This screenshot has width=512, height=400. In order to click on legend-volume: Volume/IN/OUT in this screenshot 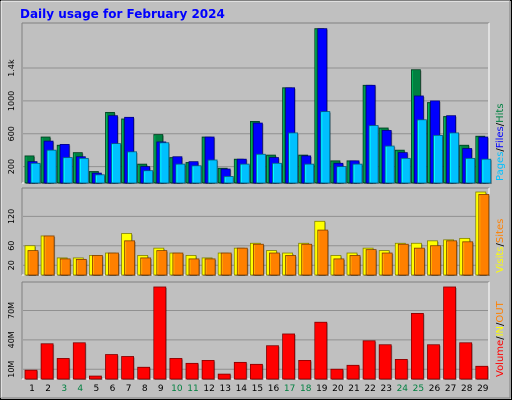, I will do `click(500, 338)`.